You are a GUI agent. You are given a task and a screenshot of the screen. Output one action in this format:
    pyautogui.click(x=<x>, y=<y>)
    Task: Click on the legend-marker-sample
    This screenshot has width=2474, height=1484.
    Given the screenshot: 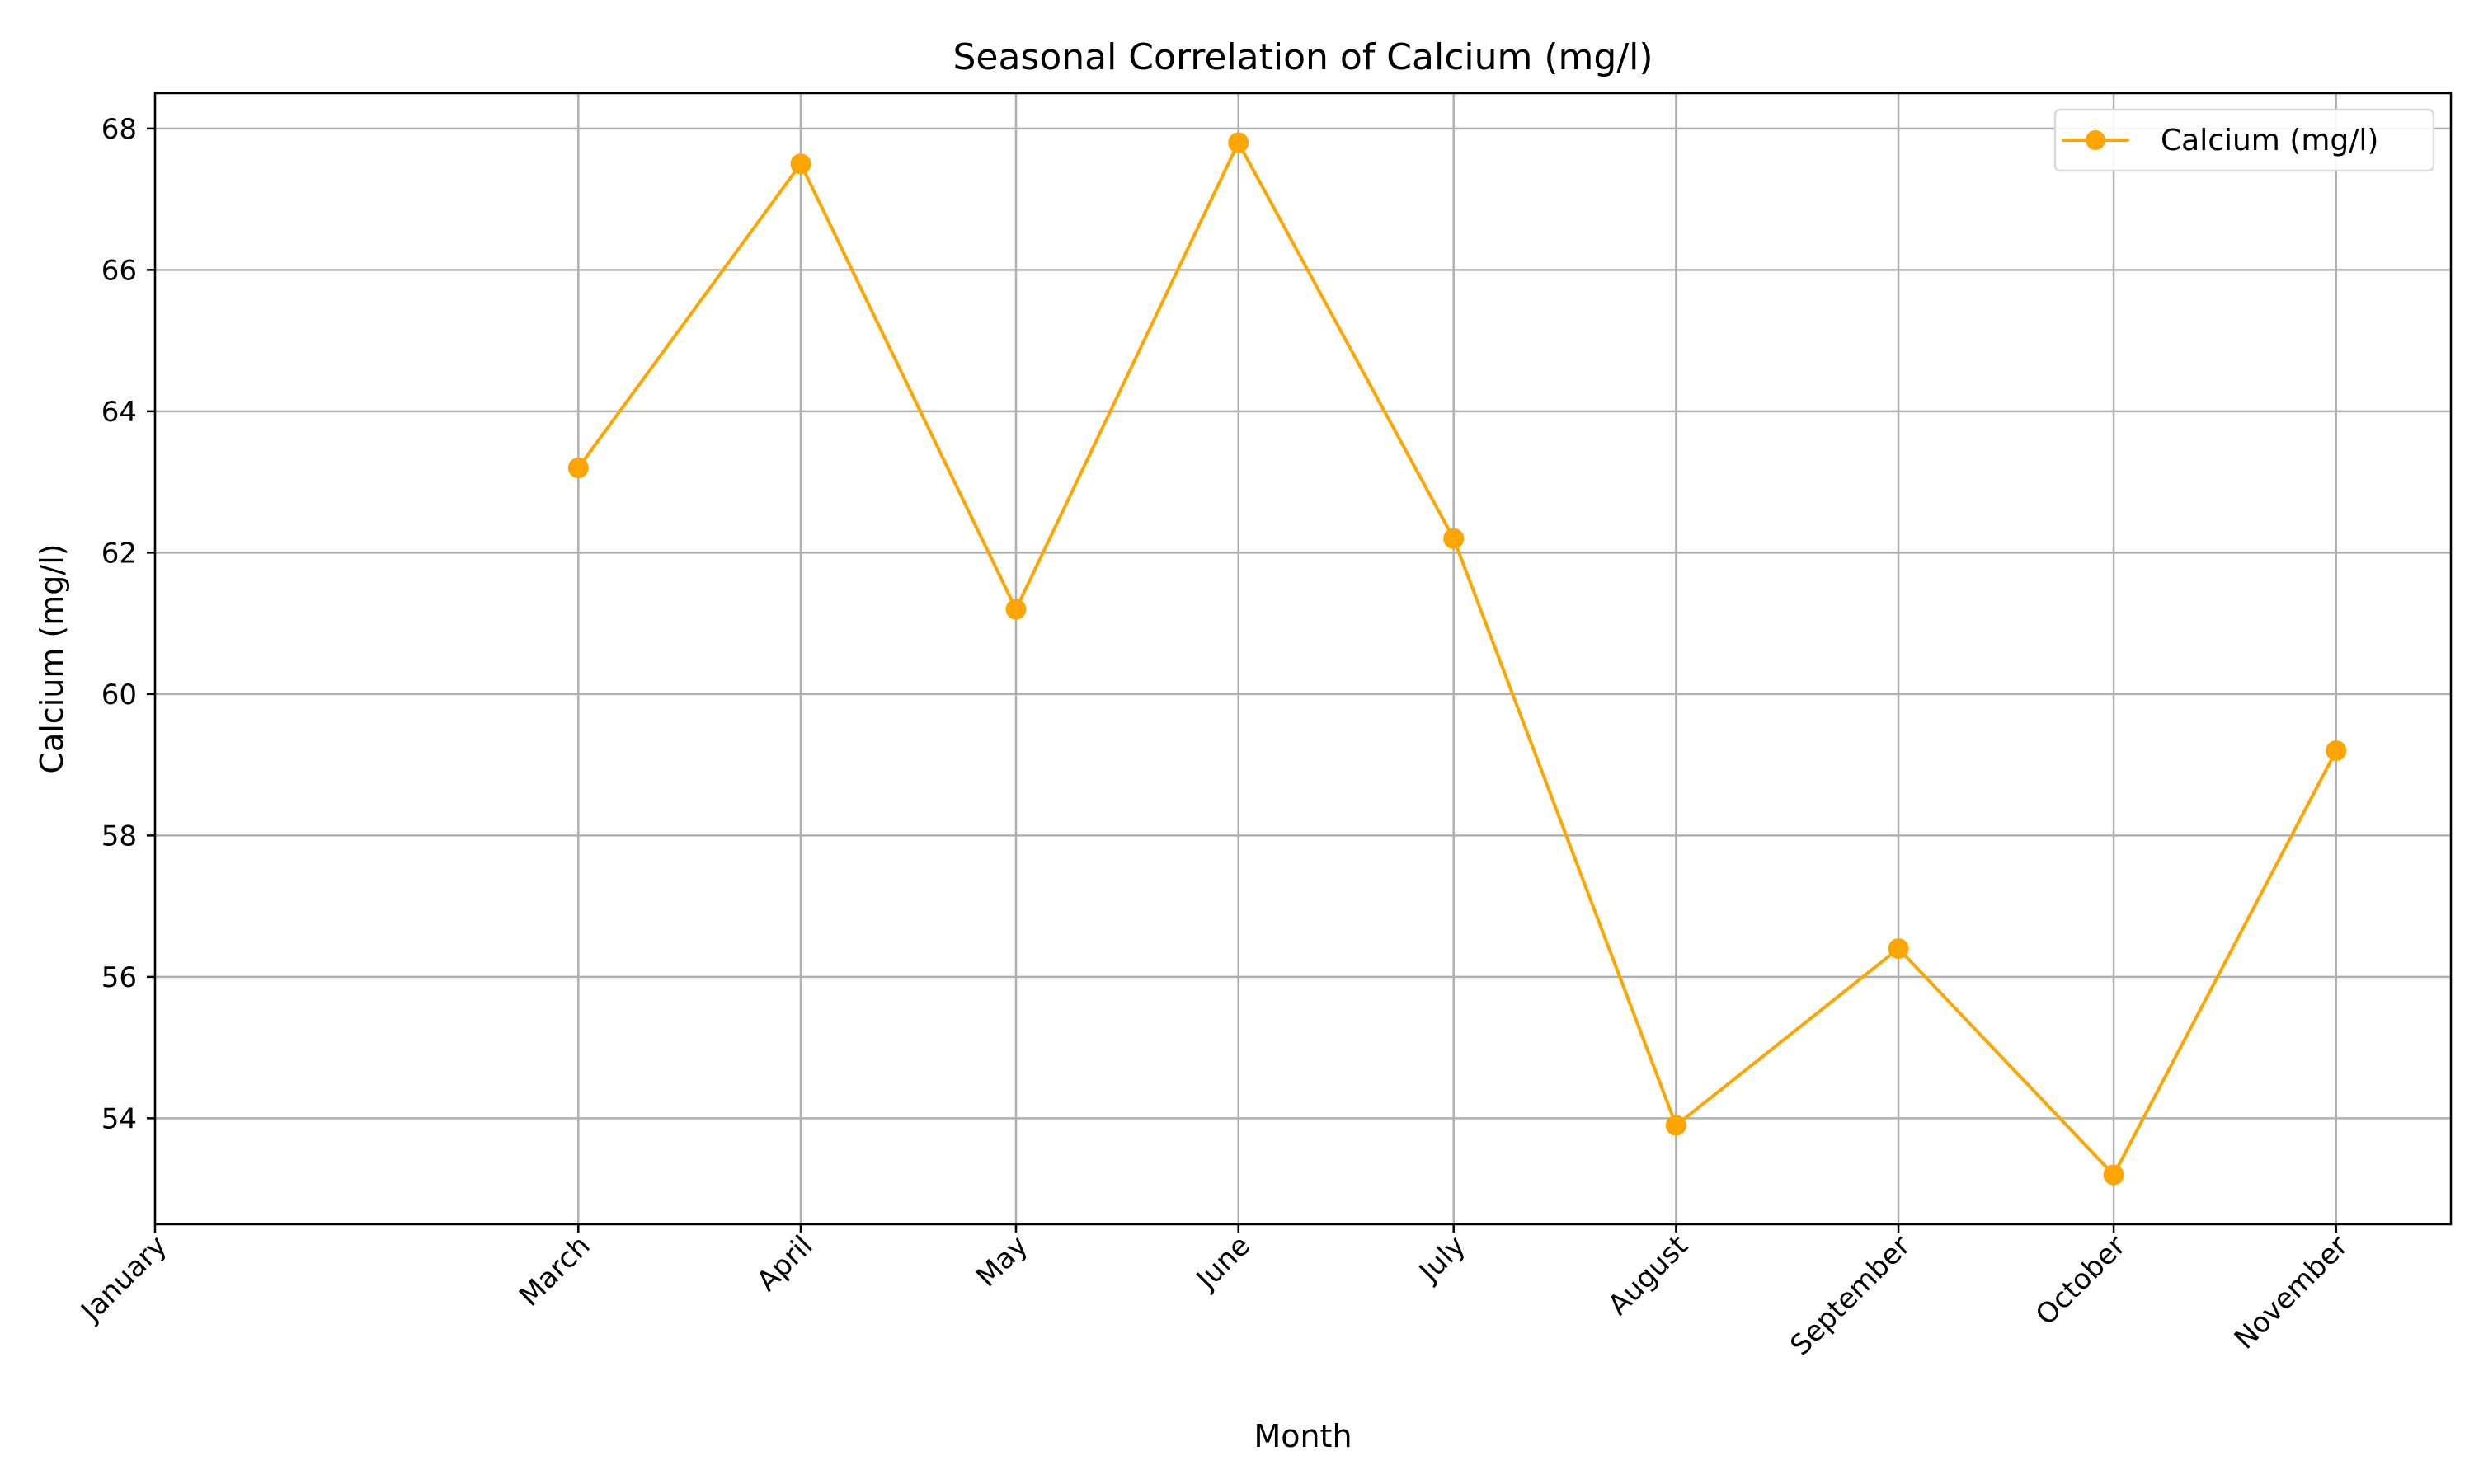 What is the action you would take?
    pyautogui.click(x=2095, y=140)
    